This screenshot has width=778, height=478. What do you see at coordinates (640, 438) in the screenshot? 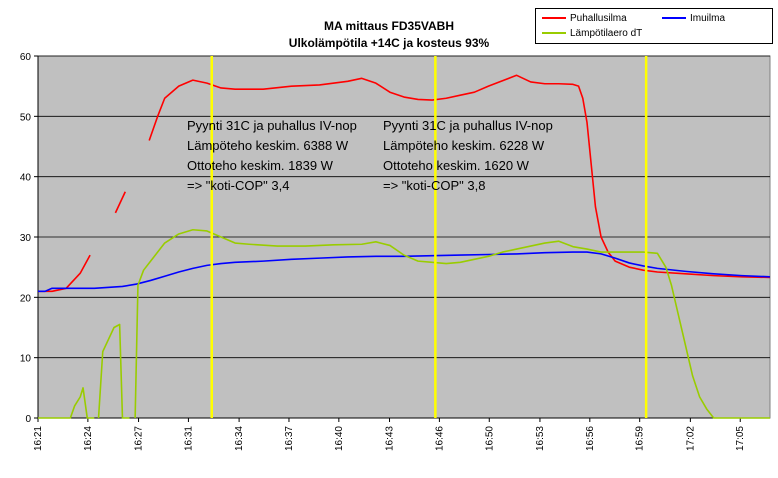
I see `x-tick-label: 16:59` at bounding box center [640, 438].